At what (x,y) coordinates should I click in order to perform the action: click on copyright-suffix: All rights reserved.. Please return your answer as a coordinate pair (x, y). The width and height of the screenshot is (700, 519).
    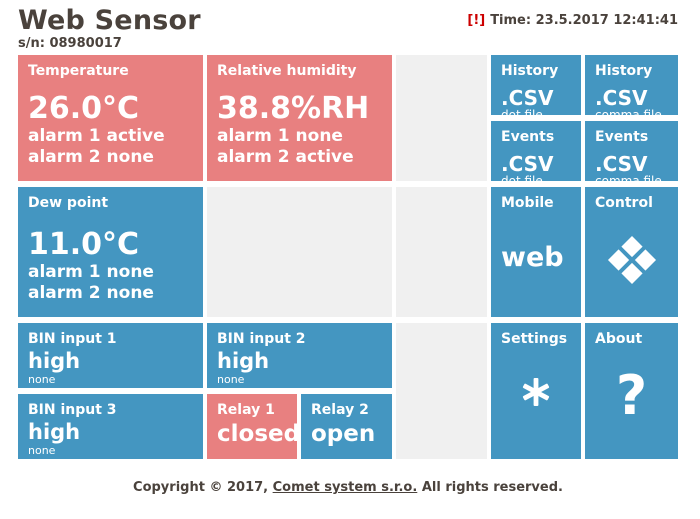
    Looking at the image, I should click on (490, 487).